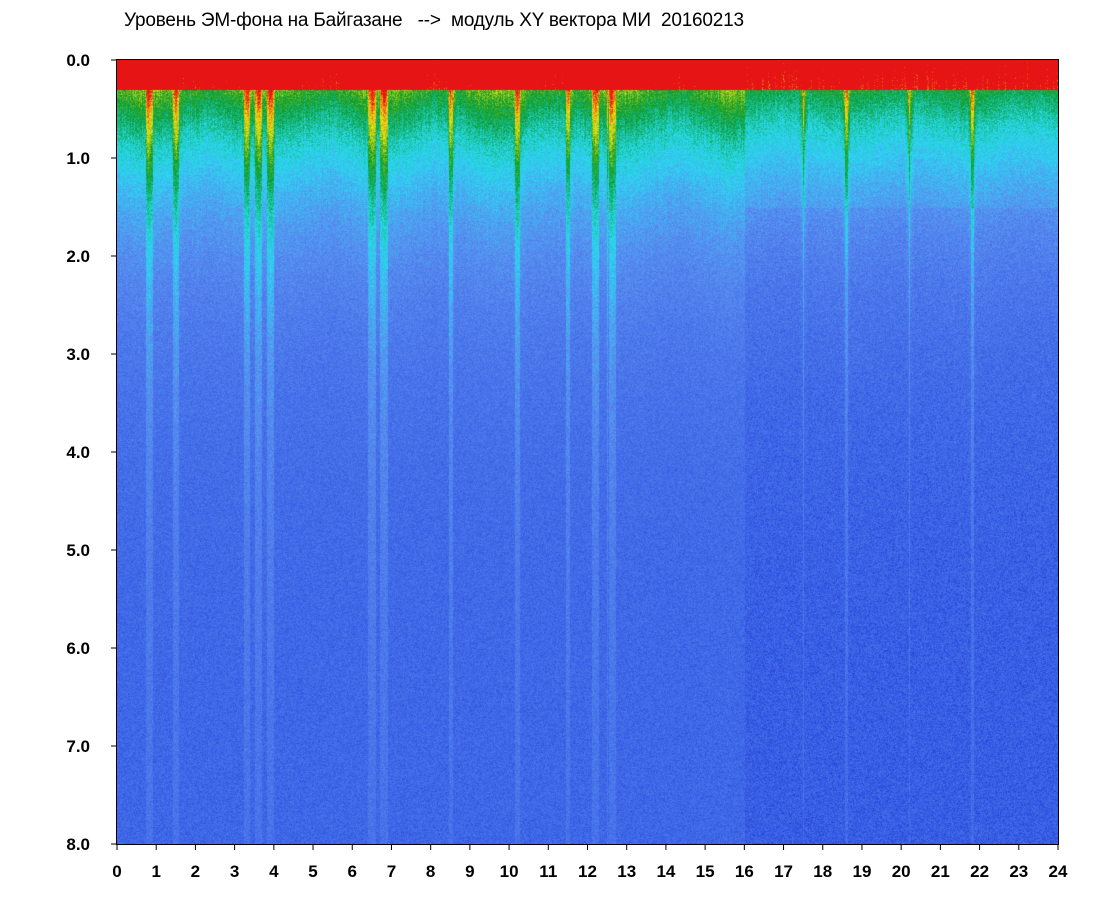 The image size is (1096, 900). What do you see at coordinates (1058, 871) in the screenshot?
I see `x-tick-label: 24` at bounding box center [1058, 871].